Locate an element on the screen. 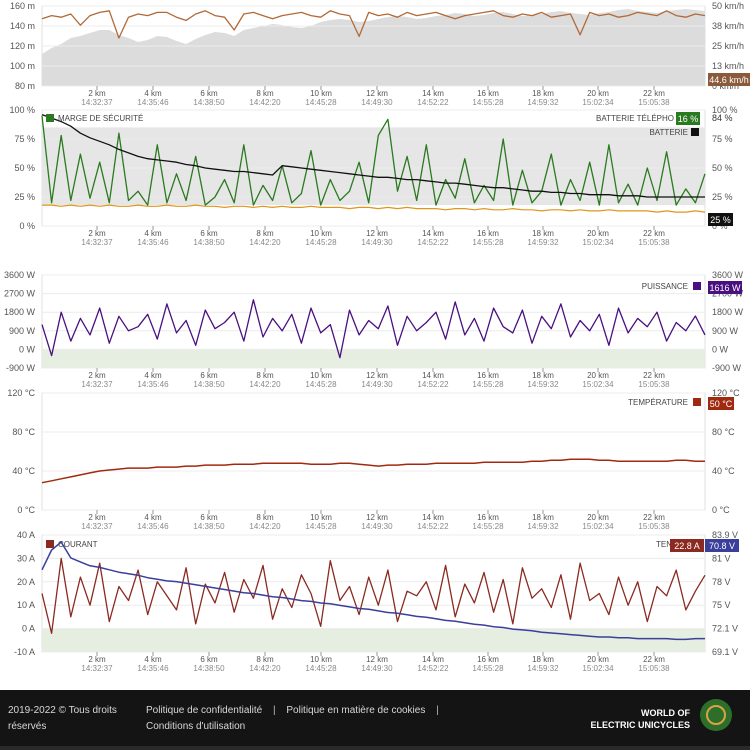  y-tick-label-left: 100 % is located at coordinates (22, 110).